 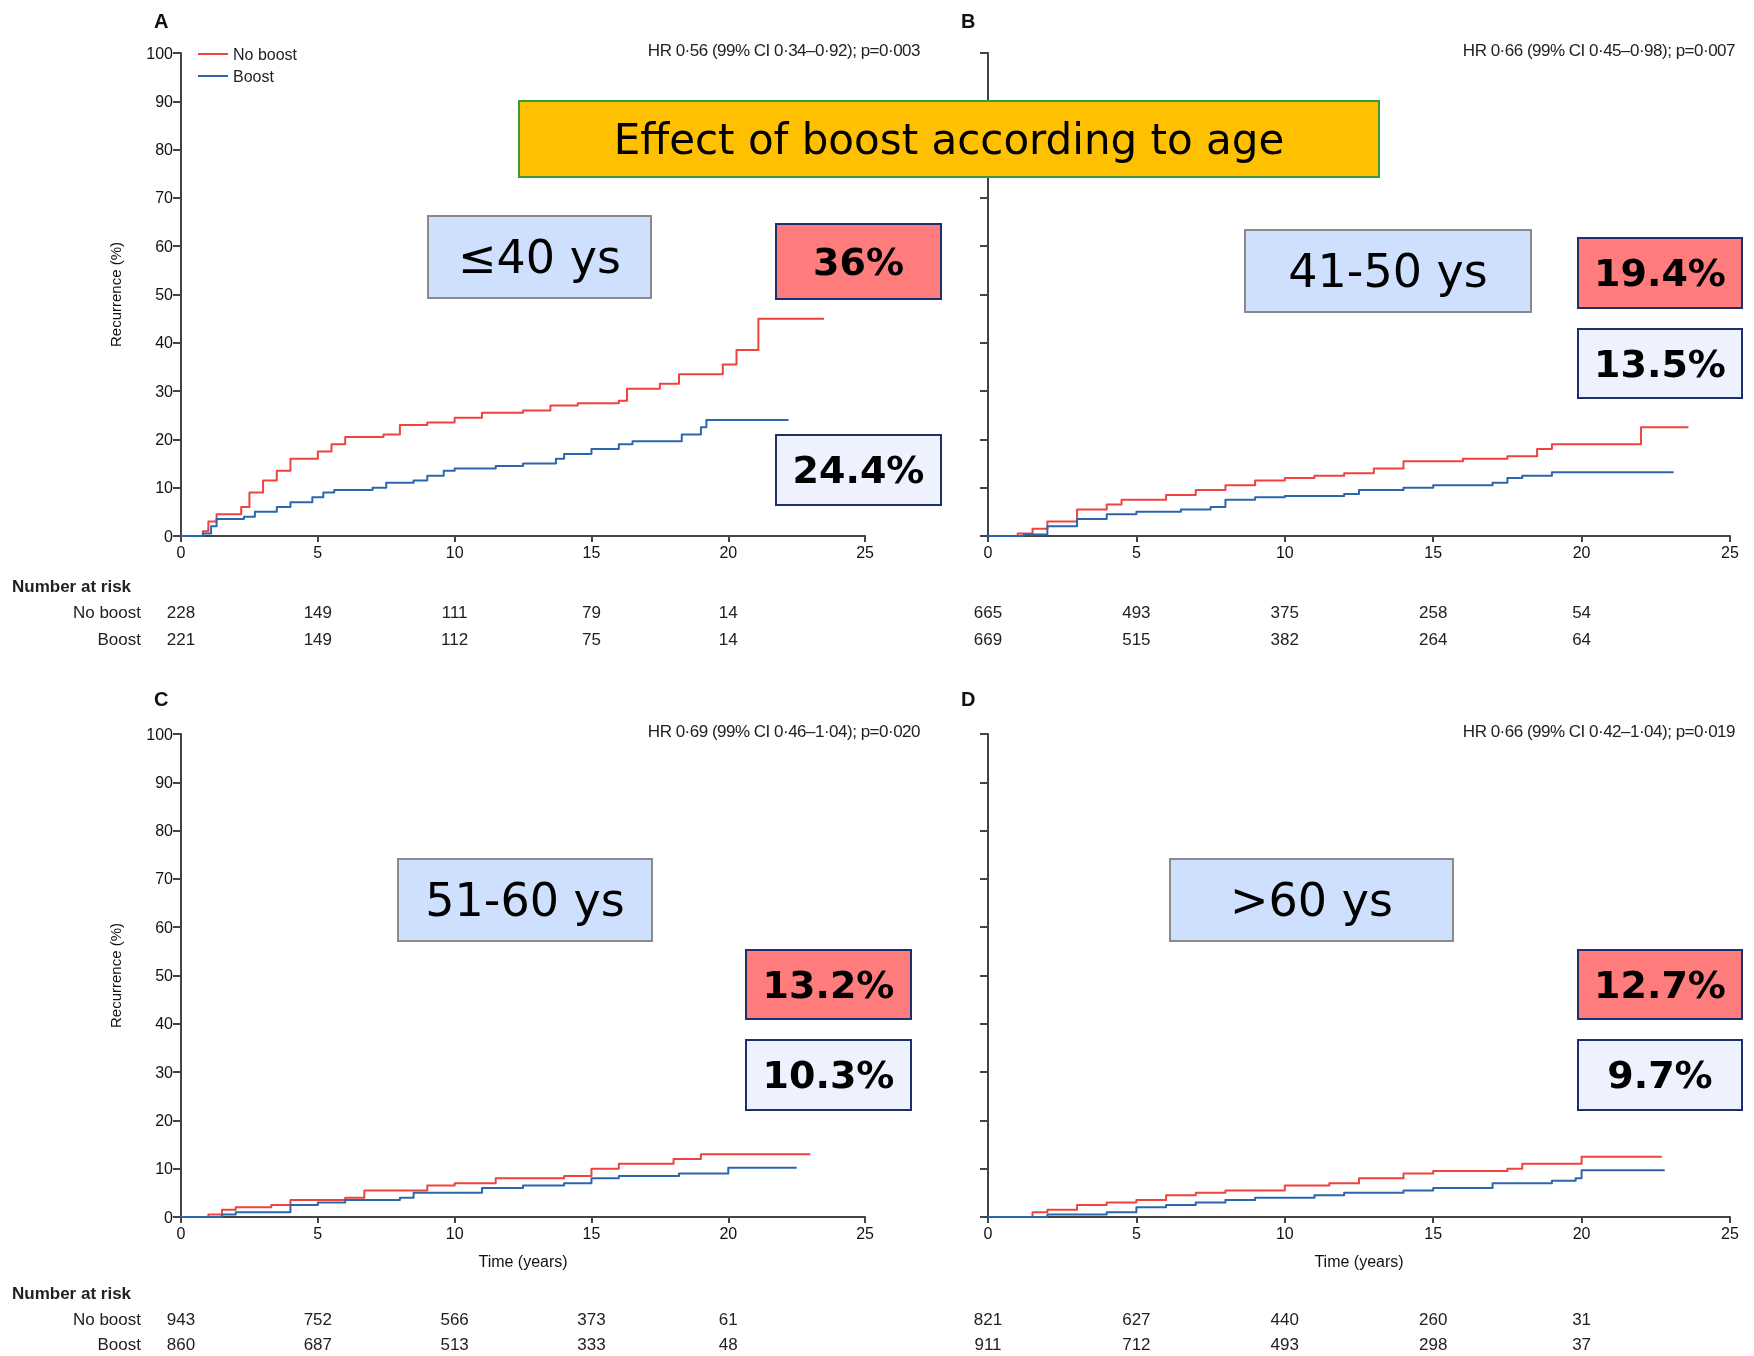 What do you see at coordinates (164, 782) in the screenshot?
I see `y-tick-label: 90` at bounding box center [164, 782].